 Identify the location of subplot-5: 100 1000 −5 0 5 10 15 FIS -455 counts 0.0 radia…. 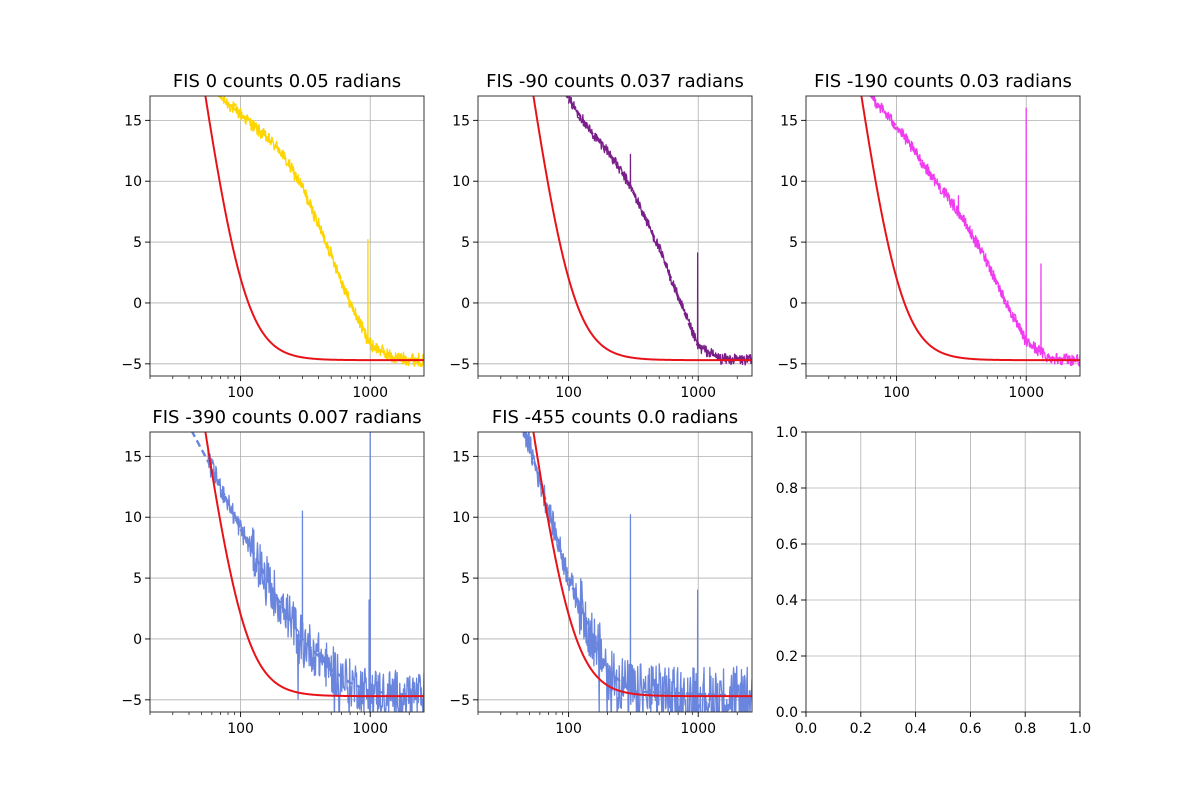
(601, 572).